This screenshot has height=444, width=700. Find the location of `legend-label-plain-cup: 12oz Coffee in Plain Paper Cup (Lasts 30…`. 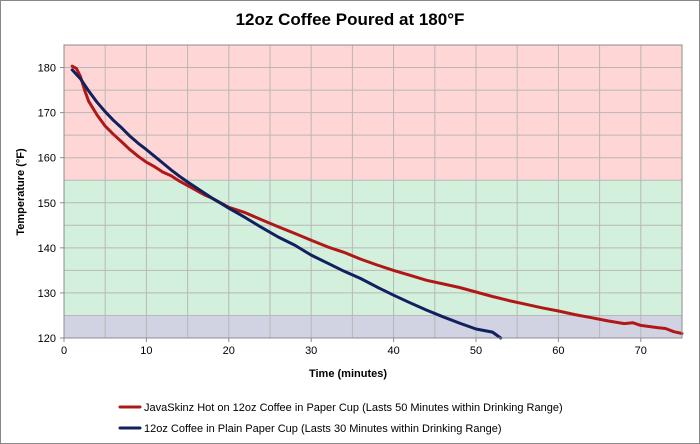

legend-label-plain-cup: 12oz Coffee in Plain Paper Cup (Lasts 30… is located at coordinates (323, 429).